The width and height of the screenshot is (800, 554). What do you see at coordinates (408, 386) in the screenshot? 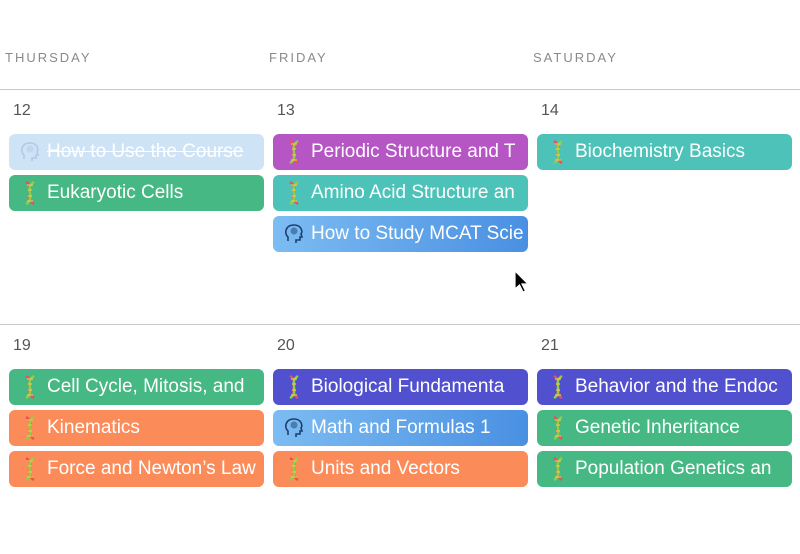
I see `event-title: Biological Fundamenta` at bounding box center [408, 386].